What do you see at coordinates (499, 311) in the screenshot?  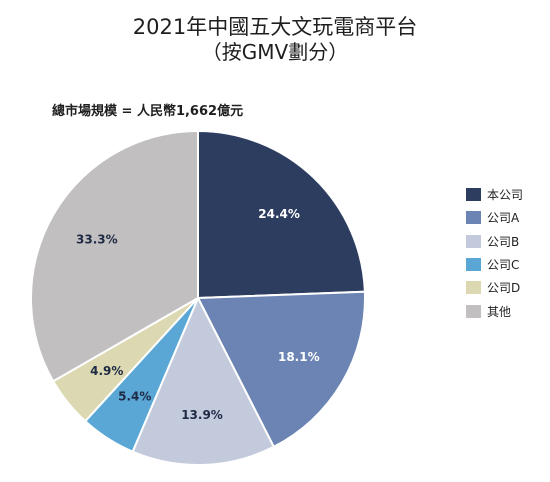 I see `legend-label-5: 其他` at bounding box center [499, 311].